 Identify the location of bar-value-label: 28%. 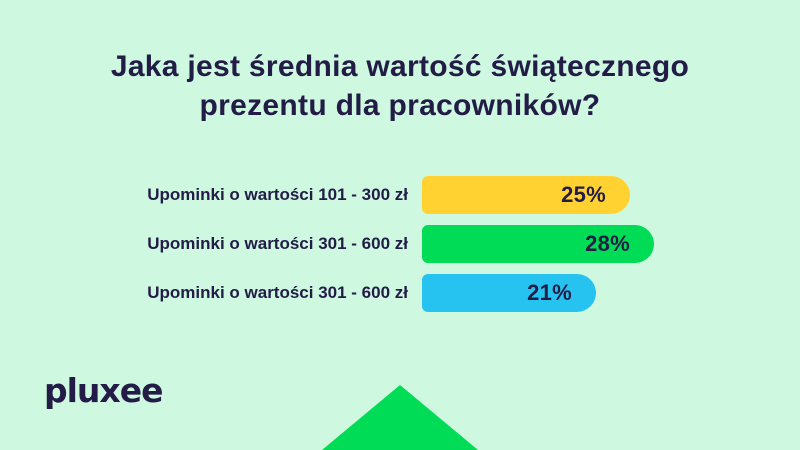
(607, 243).